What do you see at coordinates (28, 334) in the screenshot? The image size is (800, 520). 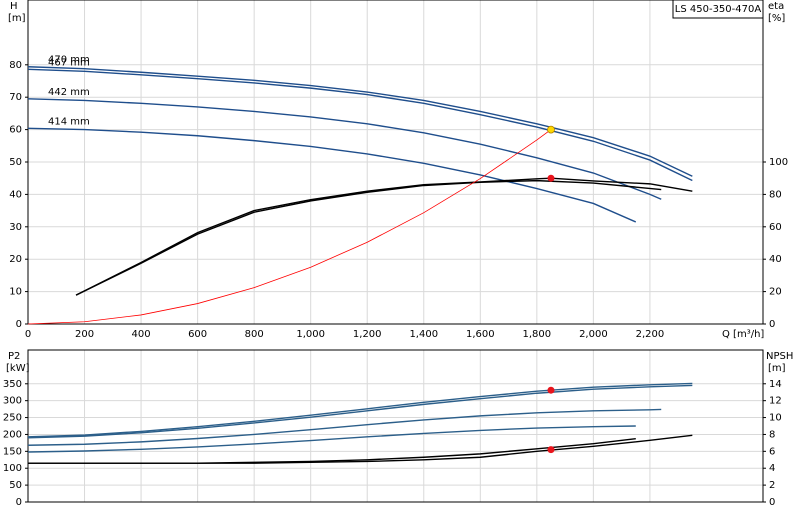 I see `x-tick-label: 0` at bounding box center [28, 334].